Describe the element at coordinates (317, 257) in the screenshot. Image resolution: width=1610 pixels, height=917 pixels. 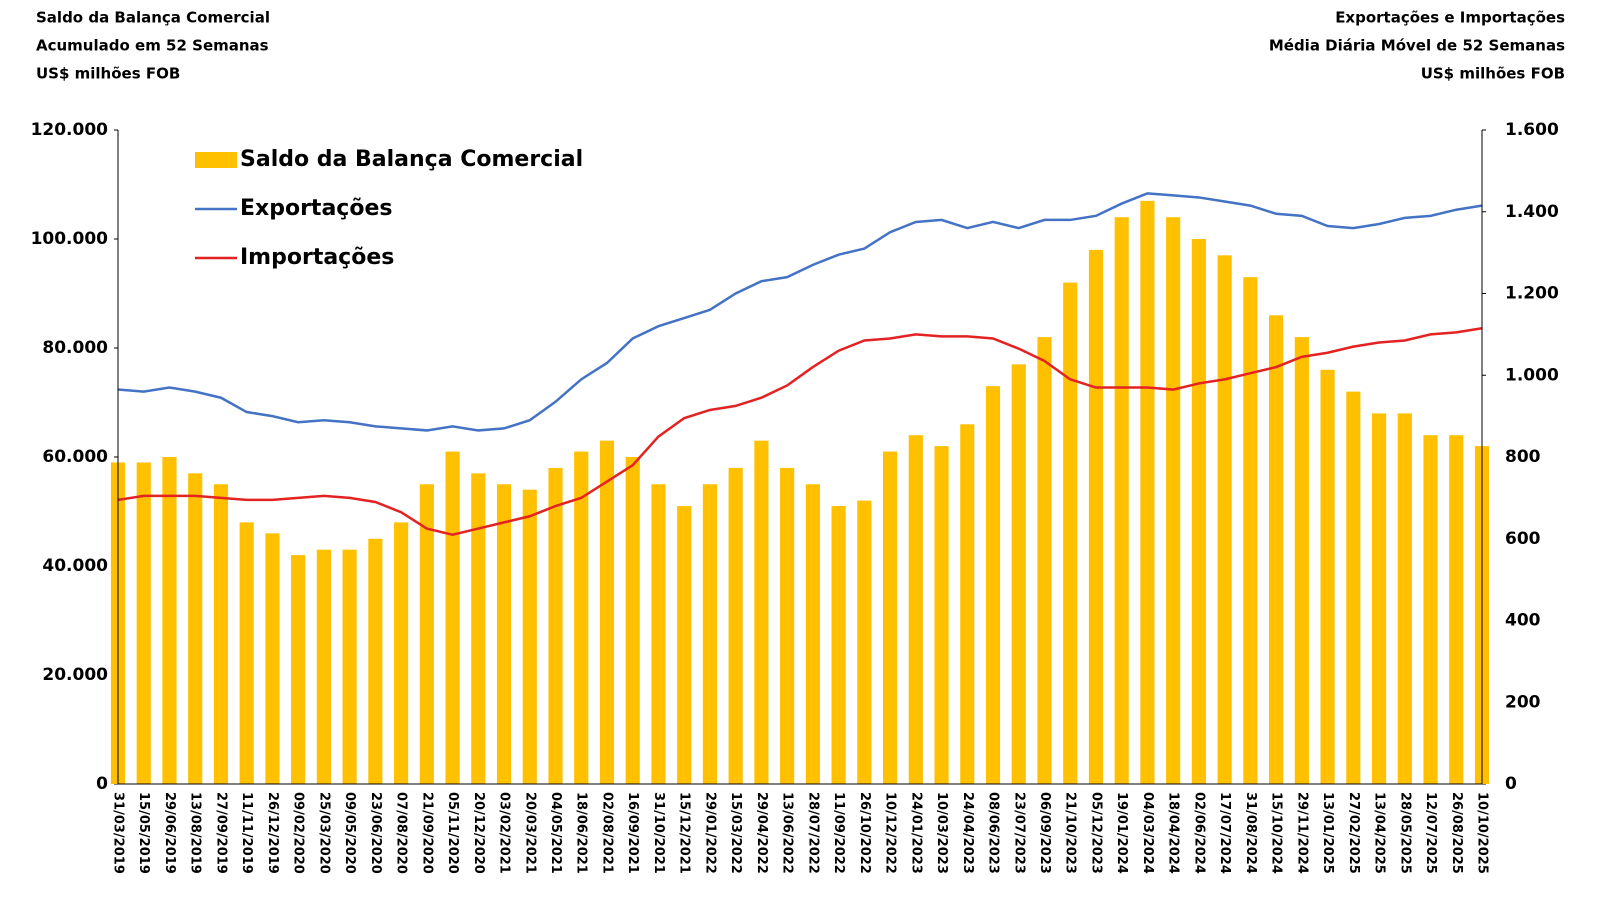
I see `legend-label: Importações` at that location.